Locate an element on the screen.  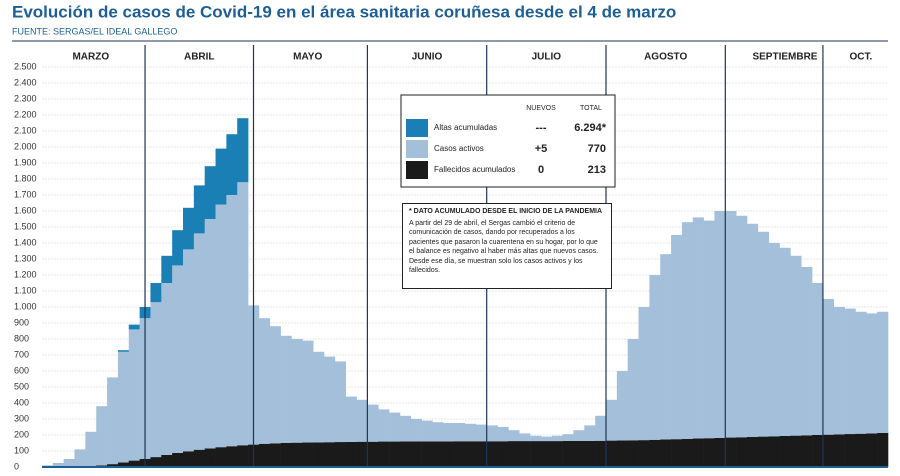
chart-source: FUENTE: SERGAS/EL IDEAL GALLEGO is located at coordinates (94, 31).